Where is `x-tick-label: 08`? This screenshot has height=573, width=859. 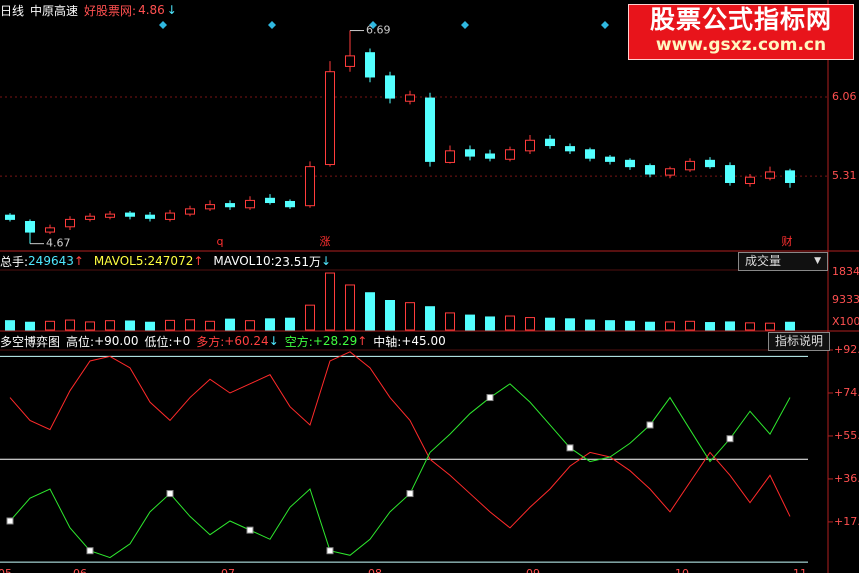 x-tick-label: 08 is located at coordinates (375, 570).